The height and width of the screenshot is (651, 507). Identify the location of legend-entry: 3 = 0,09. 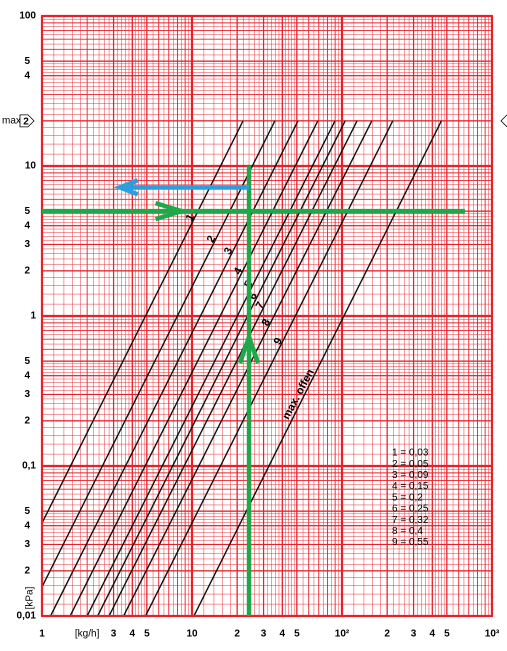
(410, 475).